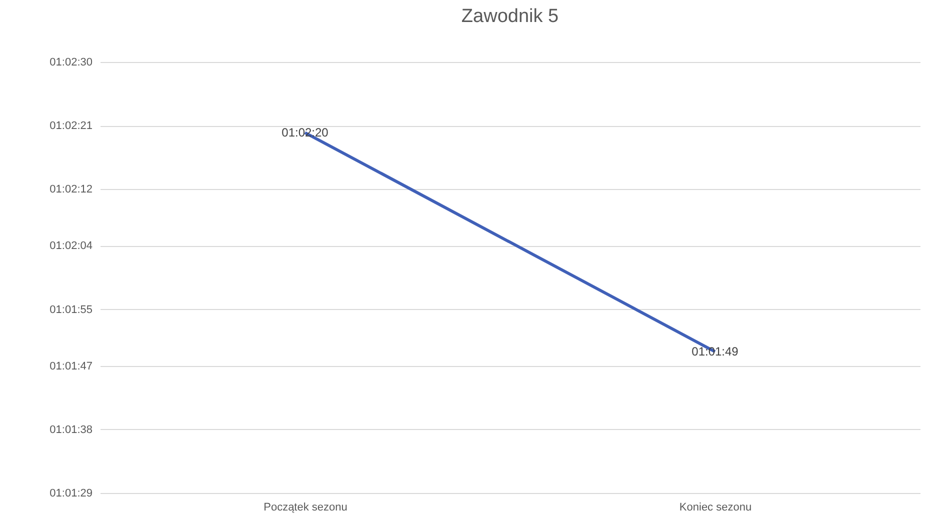 This screenshot has width=947, height=532. Describe the element at coordinates (71, 494) in the screenshot. I see `y-tick-label: 01:01:29` at that location.